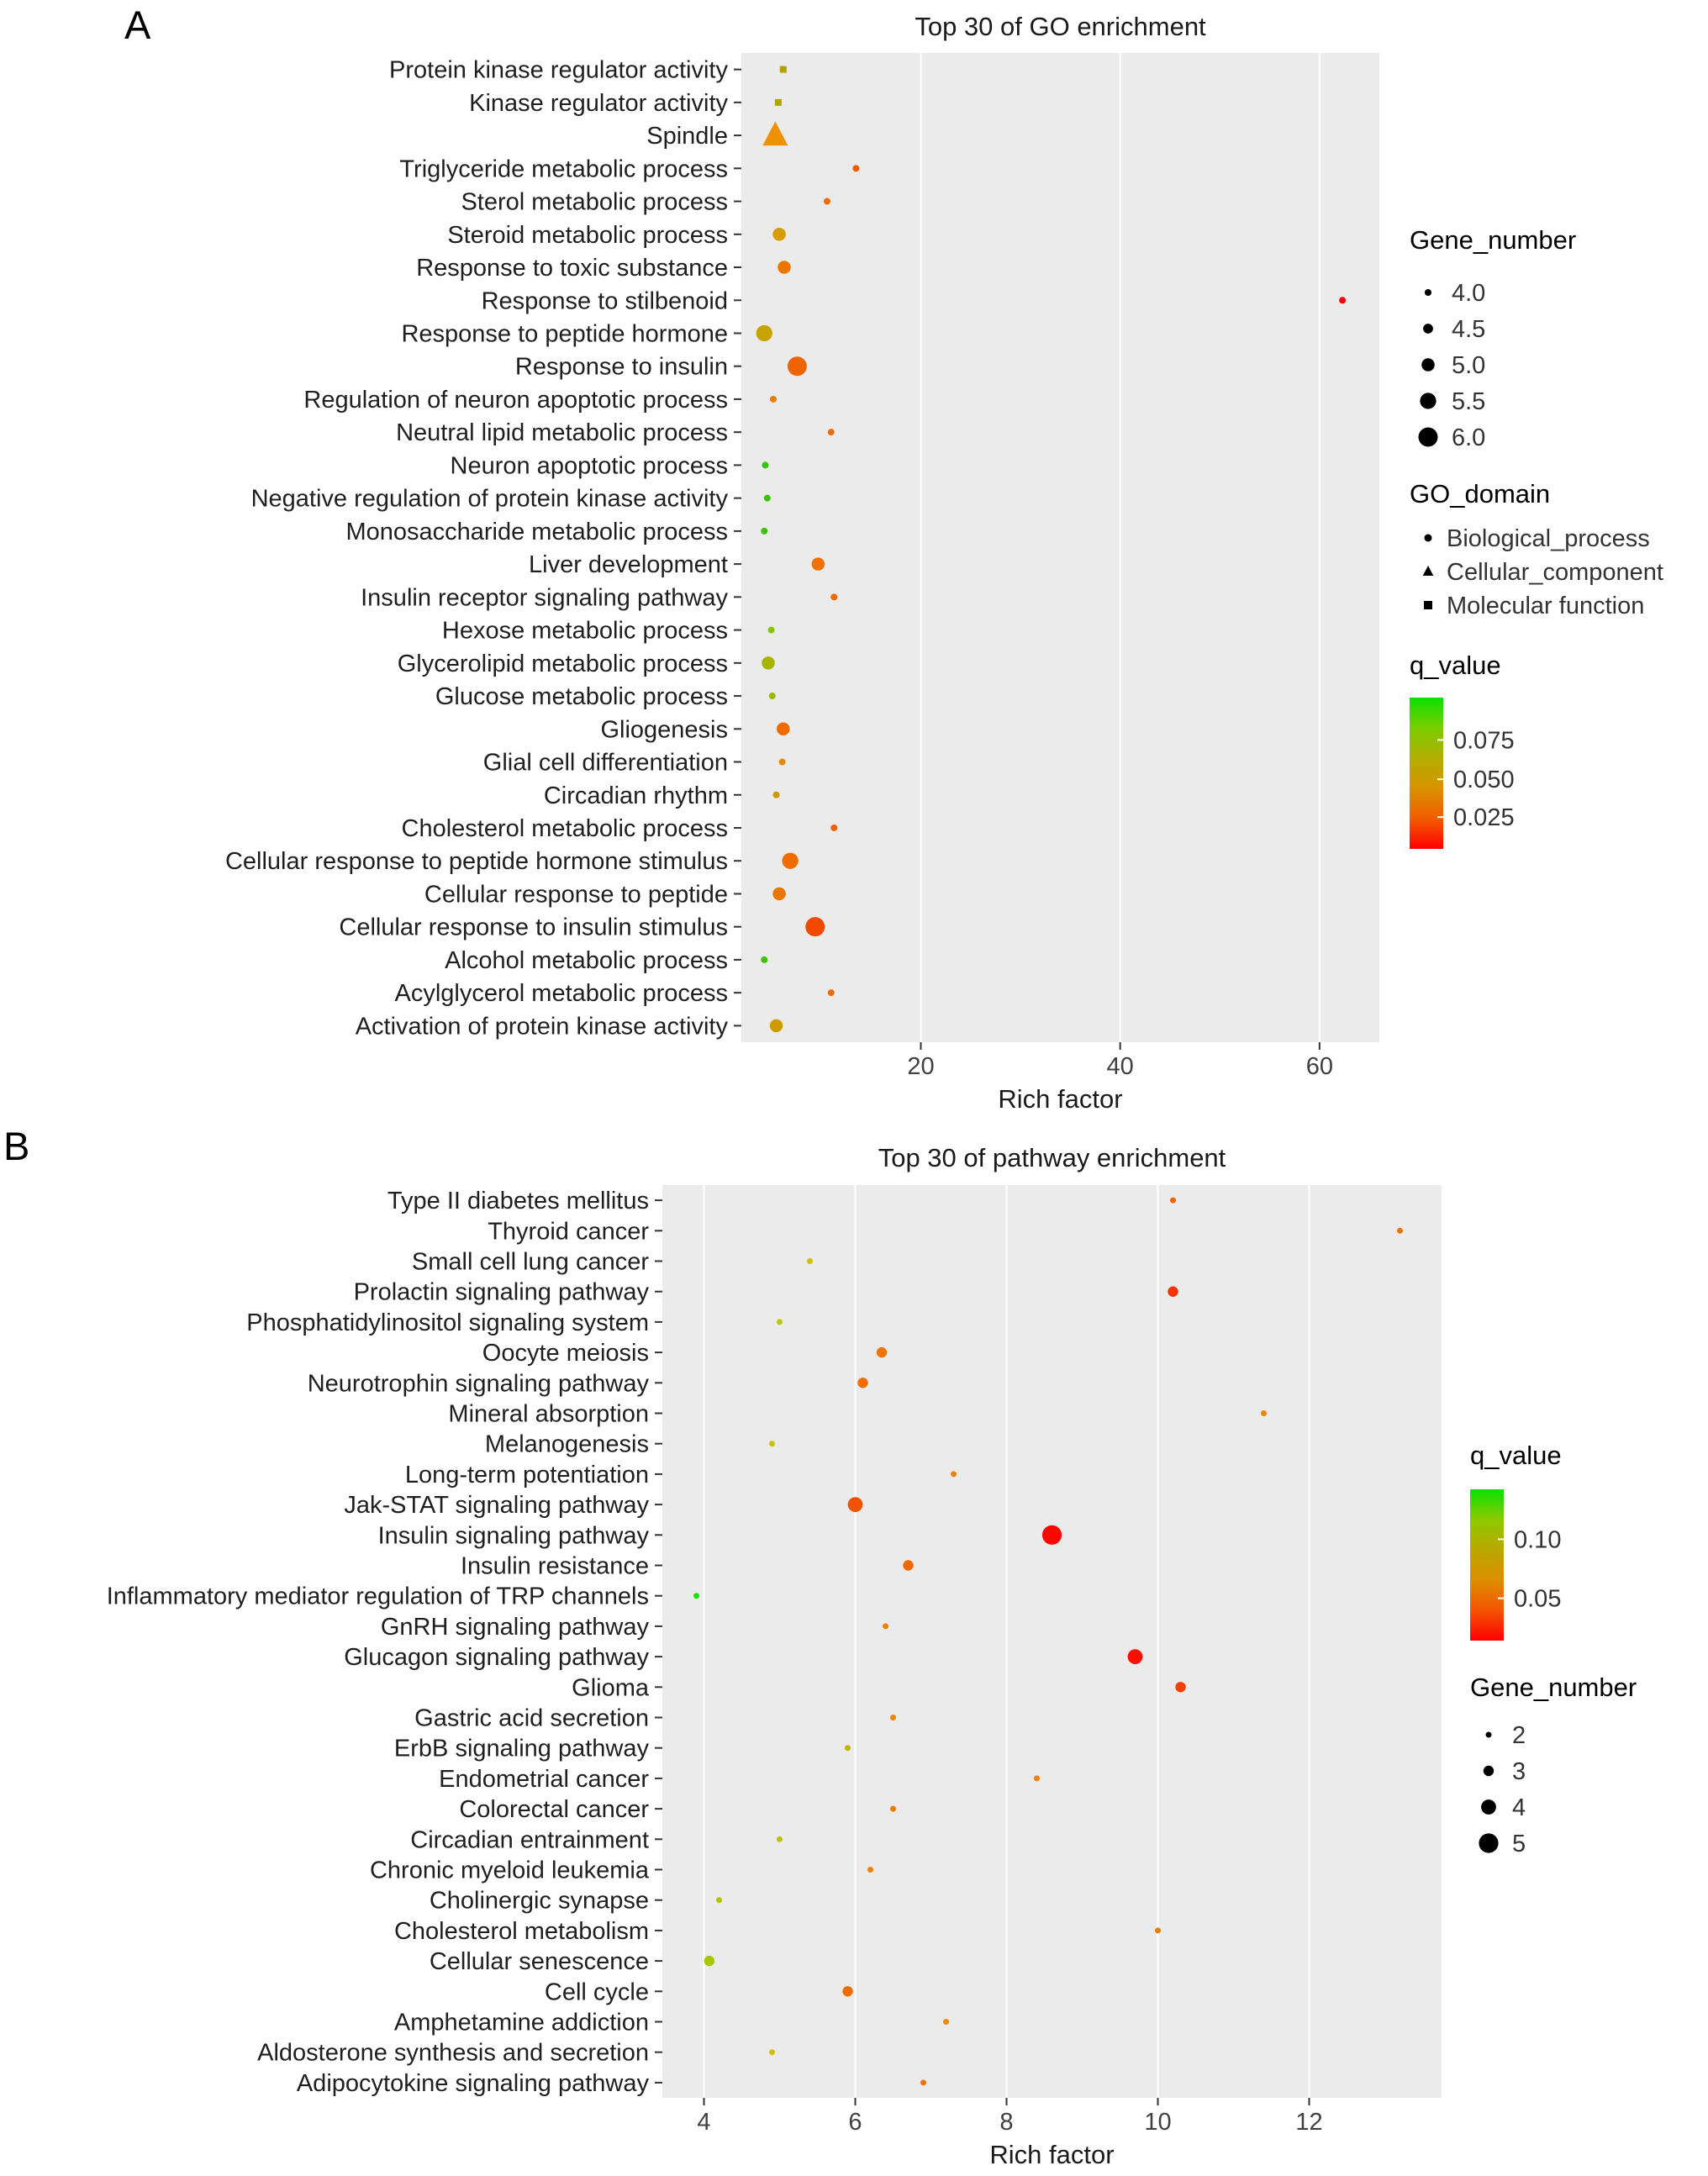 This screenshot has width=1708, height=2176. Describe the element at coordinates (1484, 817) in the screenshot. I see `colorbar-tick-label: 0.025` at that location.